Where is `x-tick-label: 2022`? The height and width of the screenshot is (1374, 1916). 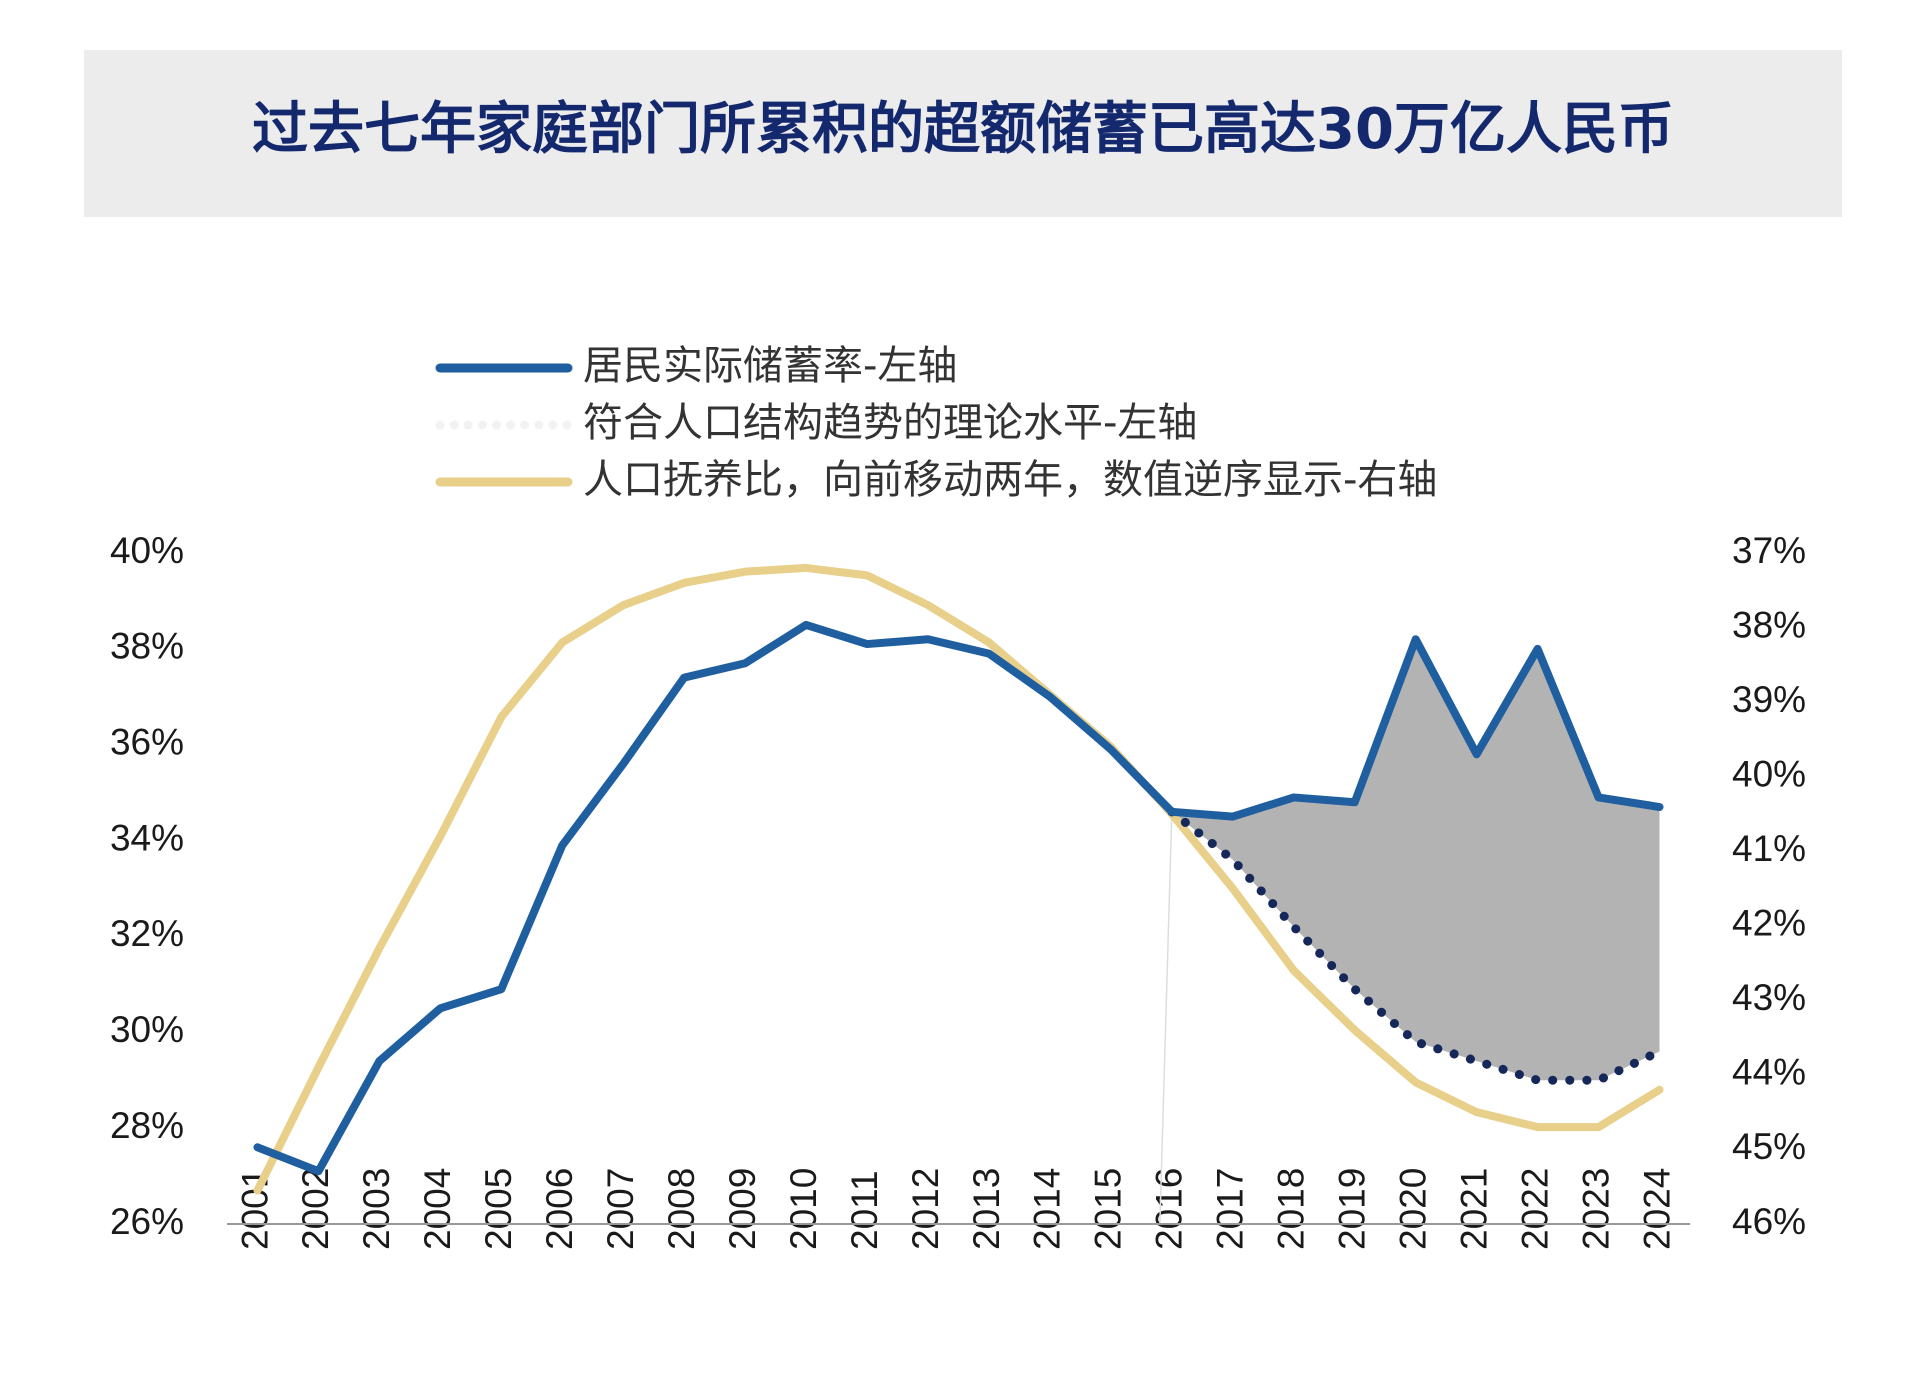
x-tick-label: 2022 is located at coordinates (1534, 1209).